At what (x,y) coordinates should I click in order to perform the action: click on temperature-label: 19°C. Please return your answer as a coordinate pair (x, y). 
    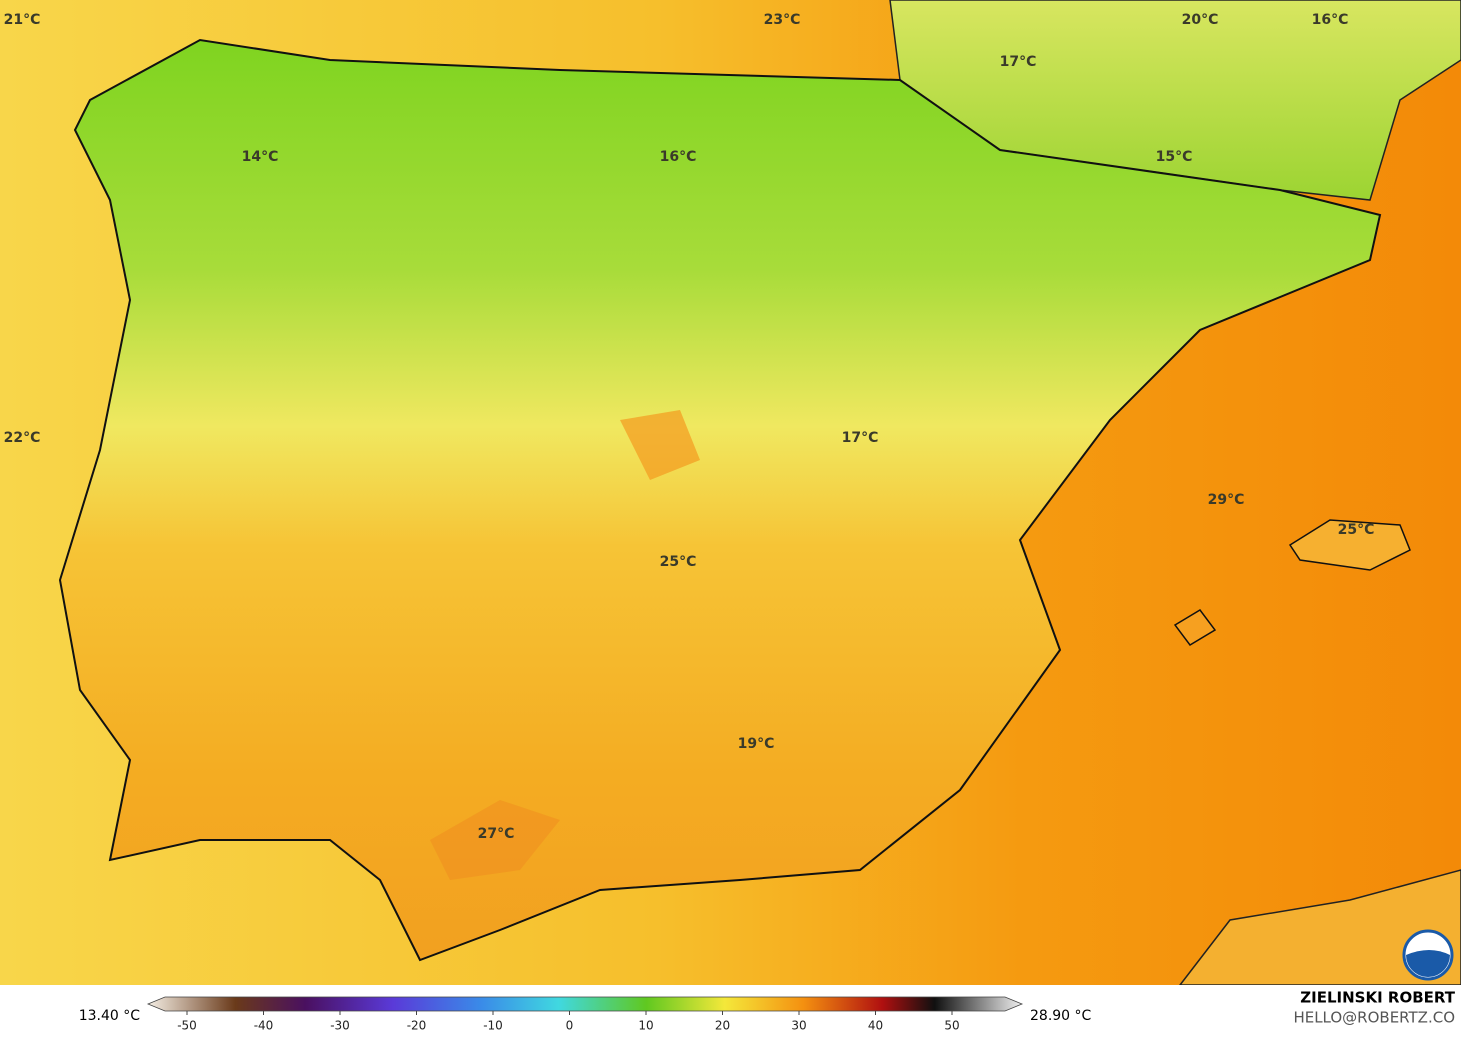
    Looking at the image, I should click on (756, 744).